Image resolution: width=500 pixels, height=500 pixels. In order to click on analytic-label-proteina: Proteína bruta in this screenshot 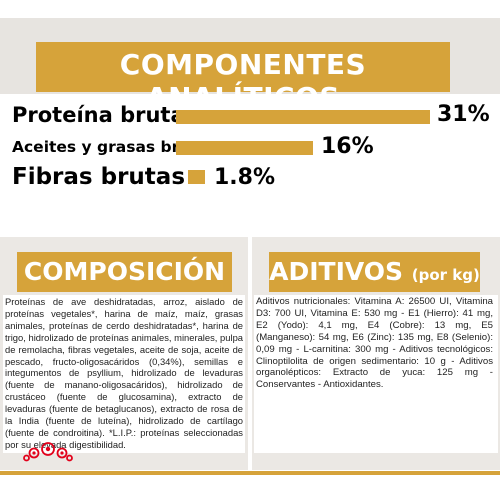, I will do `click(98, 115)`.